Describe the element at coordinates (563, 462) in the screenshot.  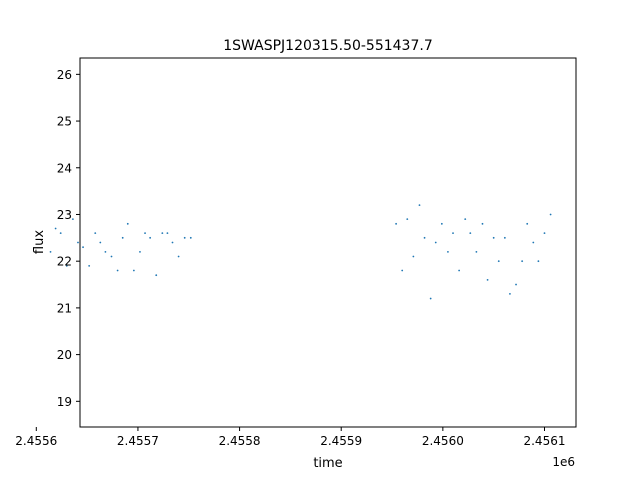
I see `x-axis-offset-label: 1e6` at that location.